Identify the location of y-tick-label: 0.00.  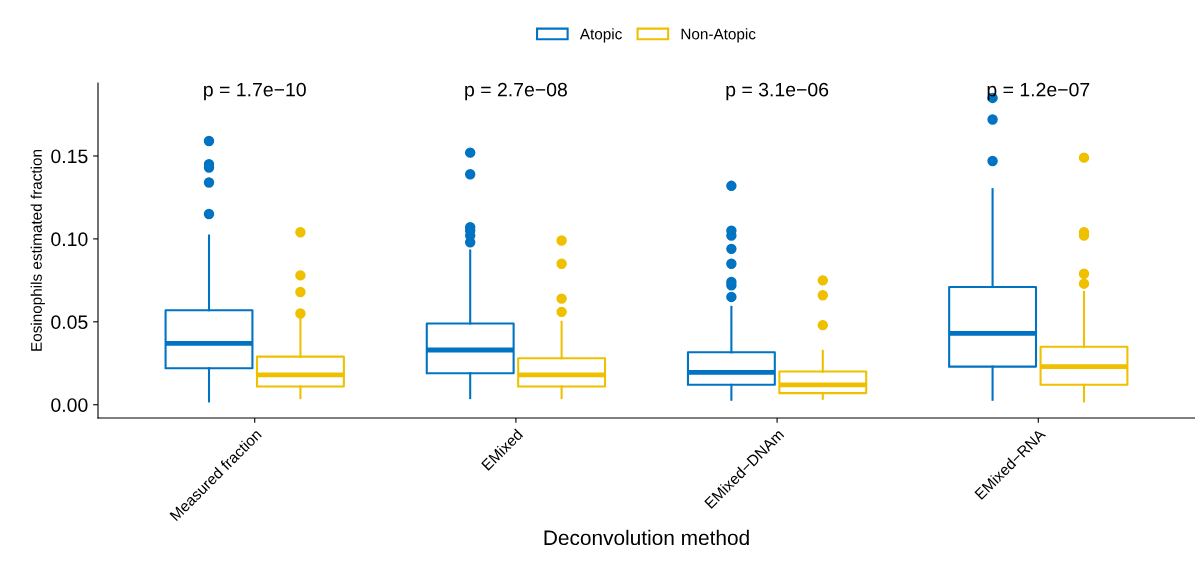
(69, 405).